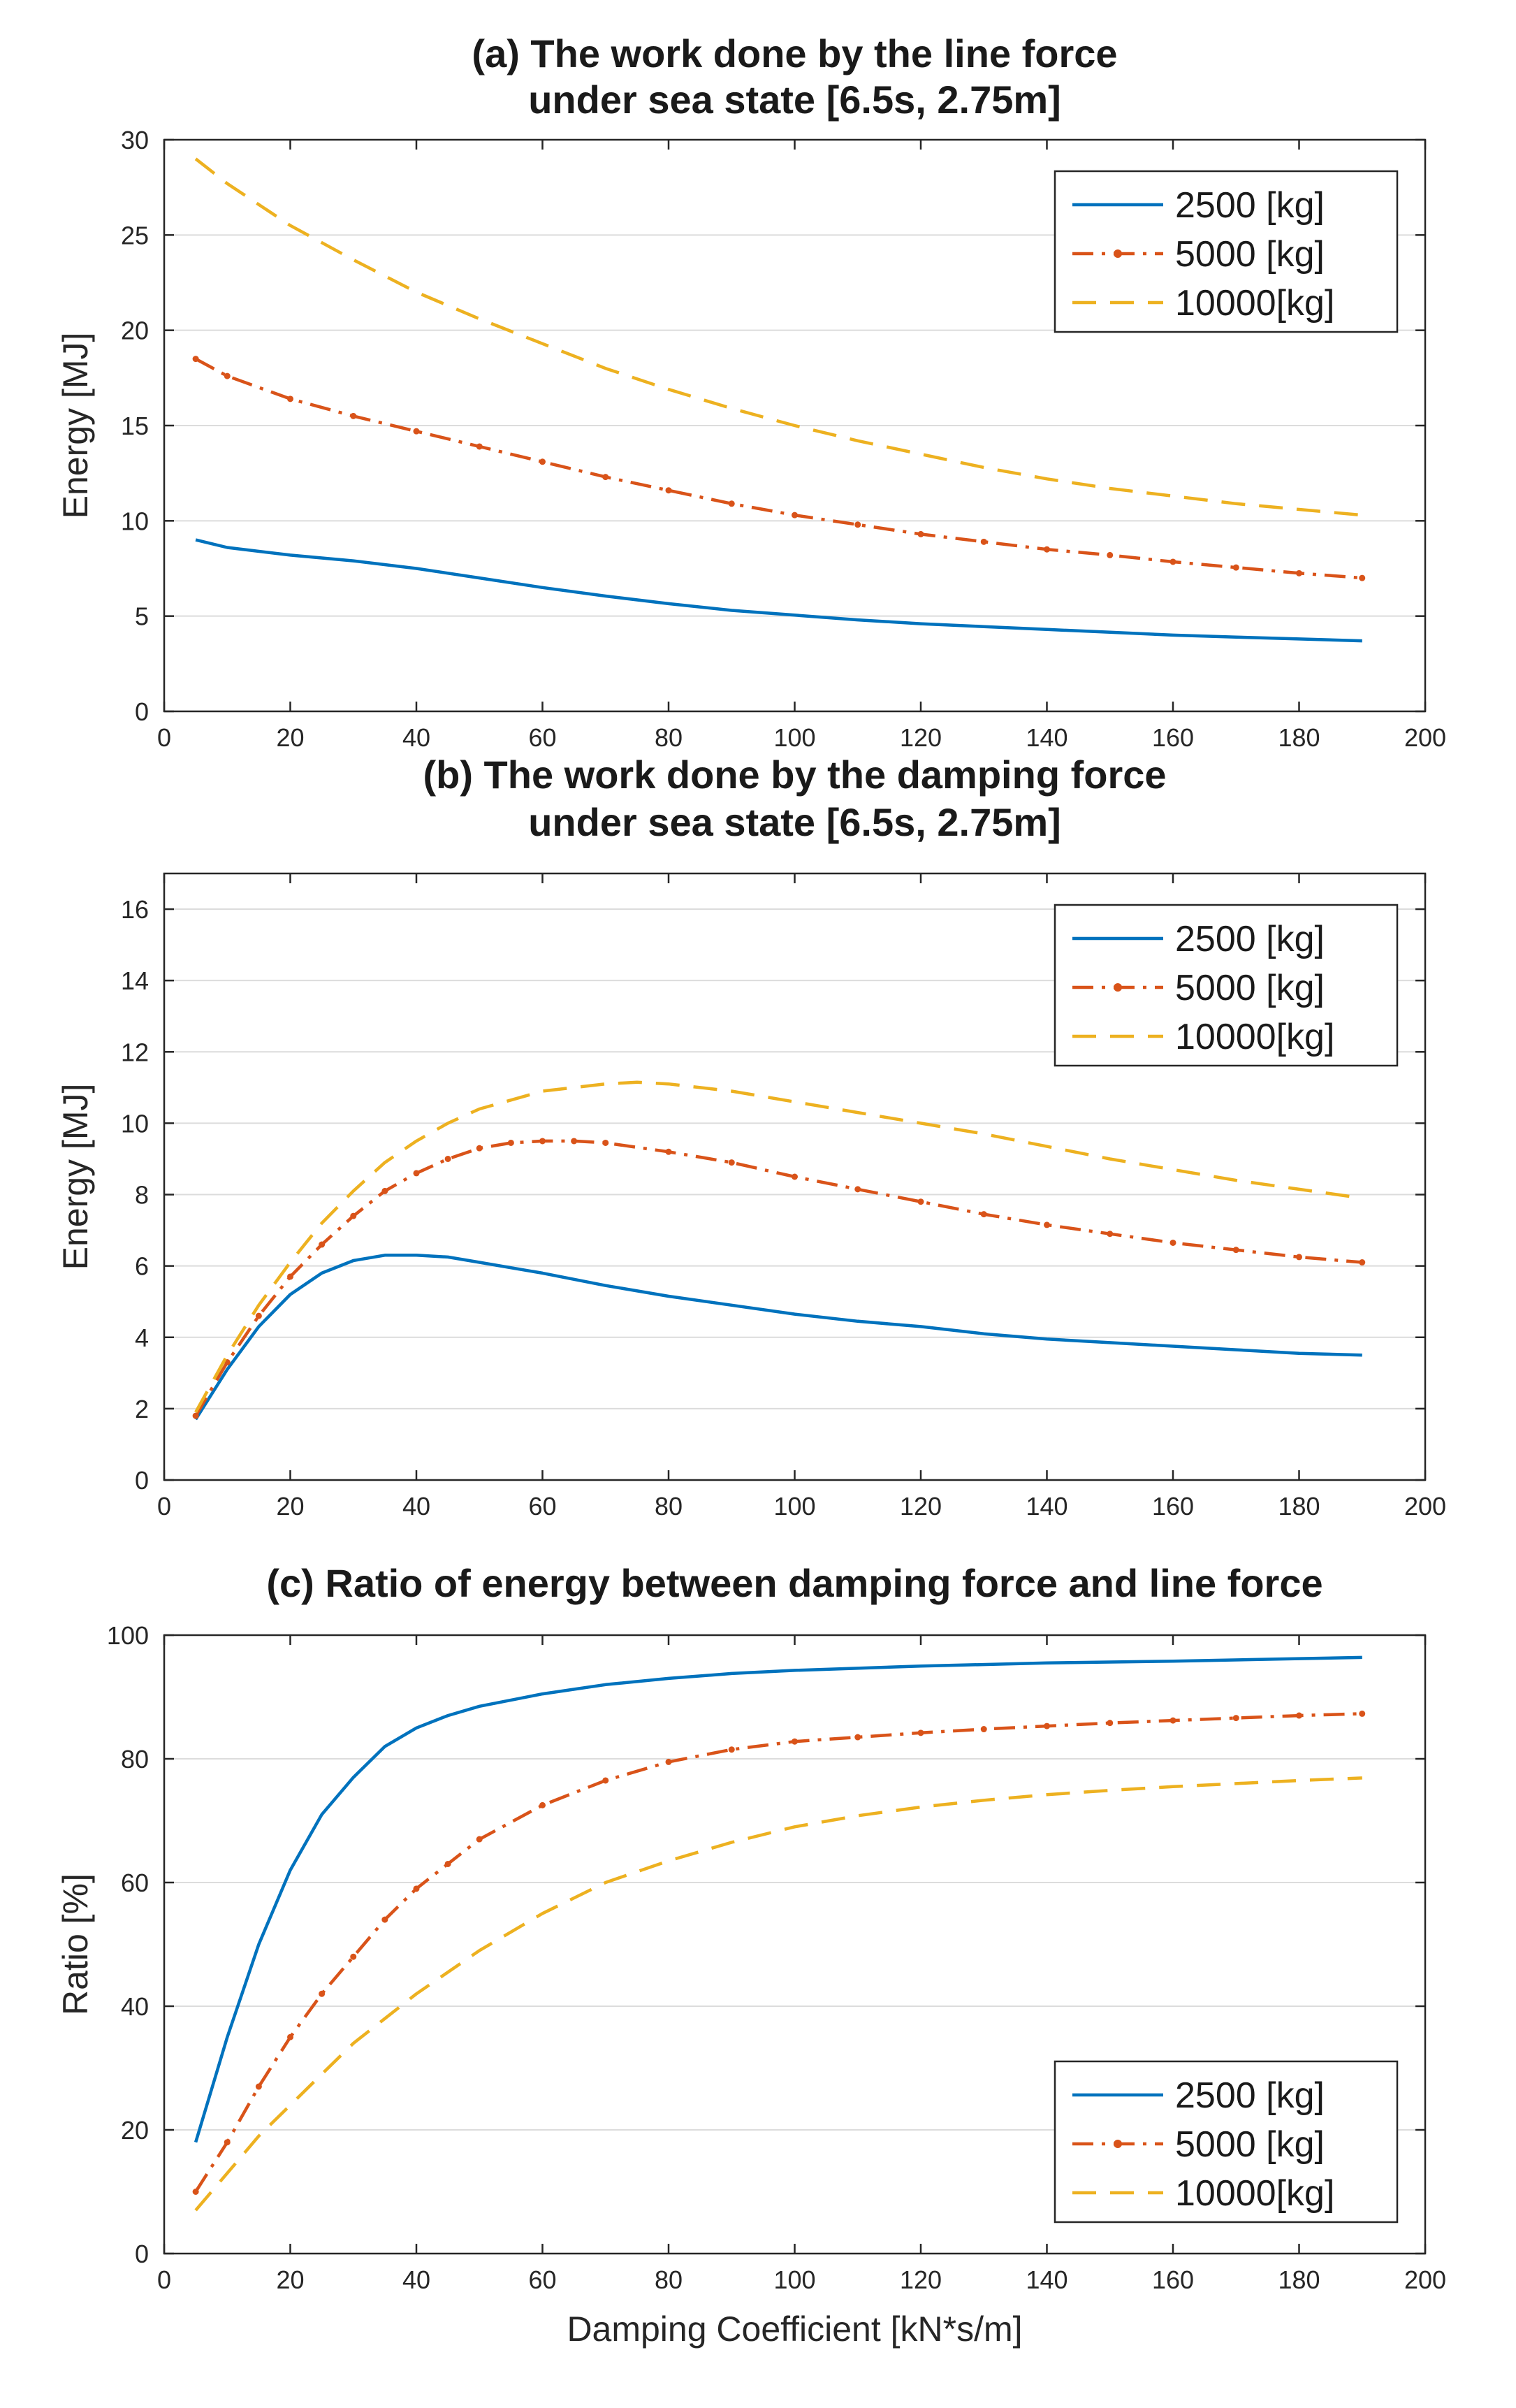 The width and height of the screenshot is (1516, 2408). What do you see at coordinates (135, 1052) in the screenshot?
I see `y-tick-label: 12` at bounding box center [135, 1052].